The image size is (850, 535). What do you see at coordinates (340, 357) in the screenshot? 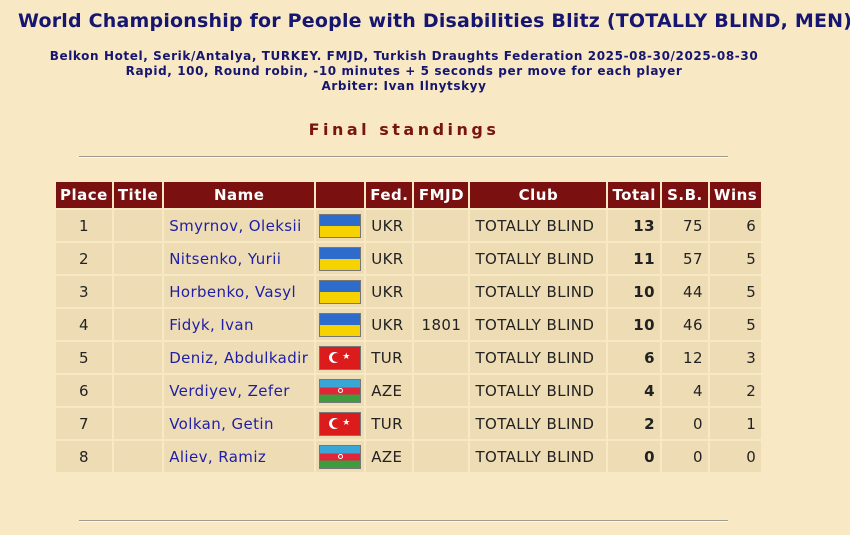
I see `turkey-flag-icon: ★` at bounding box center [340, 357].